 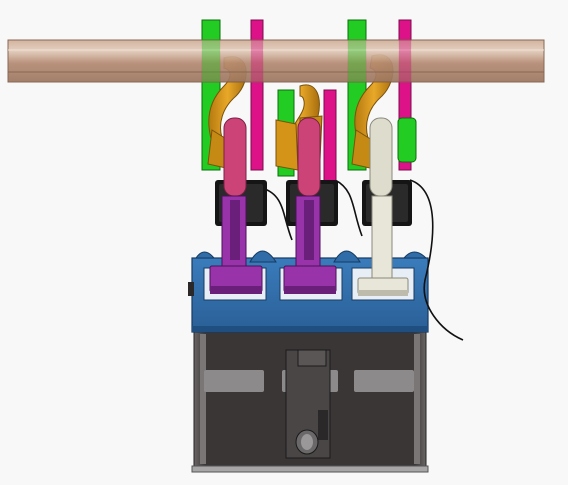 What do you see at coordinates (310, 401) in the screenshot?
I see `housing-body` at bounding box center [310, 401].